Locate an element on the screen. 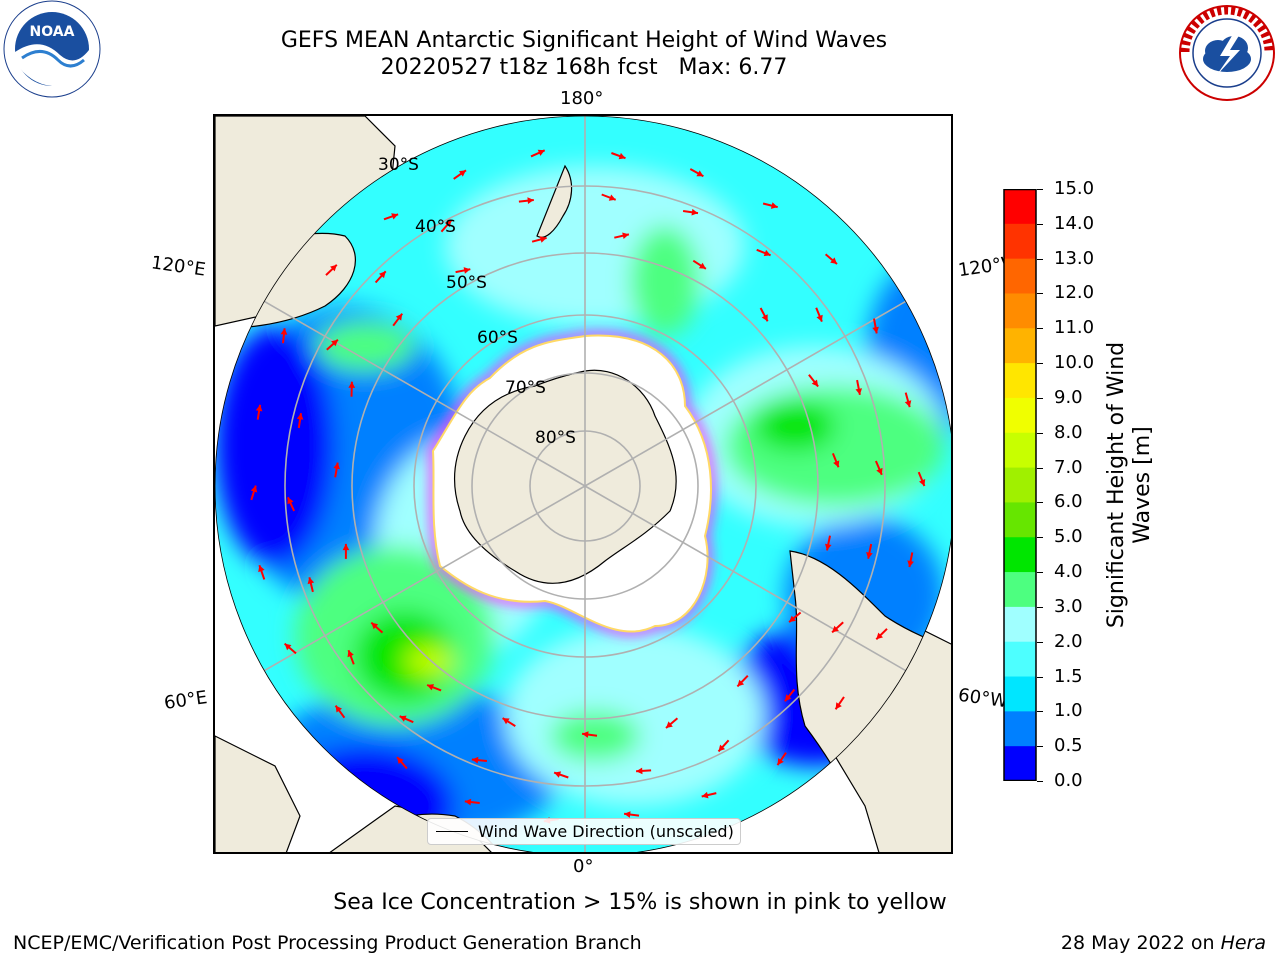 This screenshot has width=1280, height=960. colorbar-bar is located at coordinates (1020, 485).